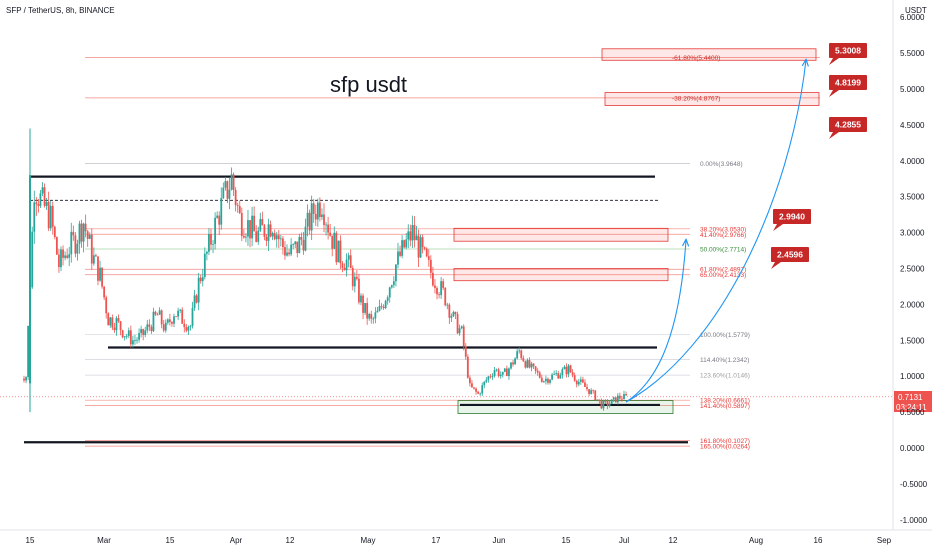  I want to click on price-tick-label: 1.0000, so click(912, 376).